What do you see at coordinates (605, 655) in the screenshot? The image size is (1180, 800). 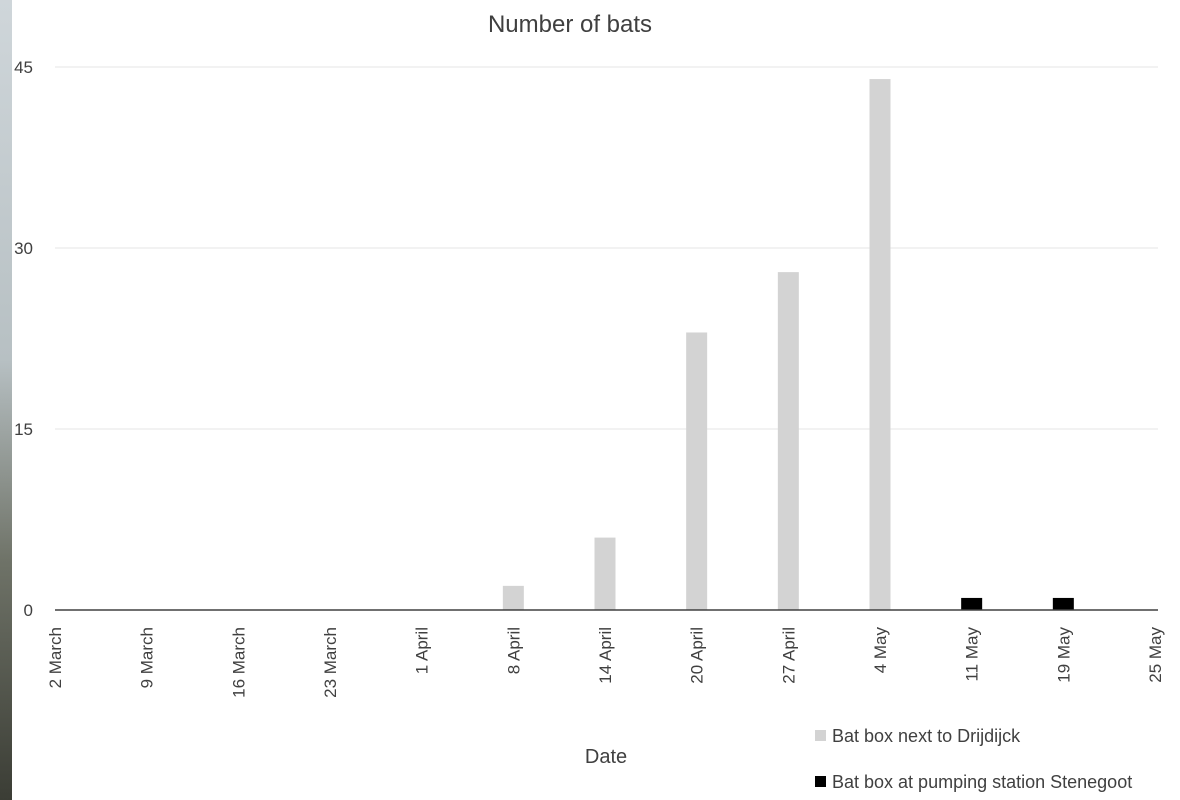 I see `x-tick-label: 14 April` at bounding box center [605, 655].